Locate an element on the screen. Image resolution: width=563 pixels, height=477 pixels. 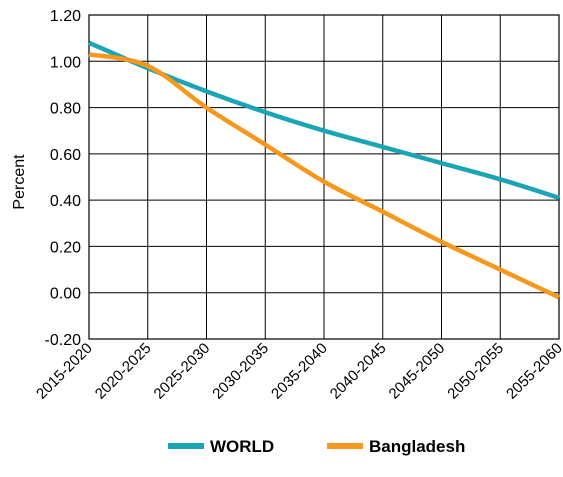
x-tick-label: 2030-2035 is located at coordinates (240, 371).